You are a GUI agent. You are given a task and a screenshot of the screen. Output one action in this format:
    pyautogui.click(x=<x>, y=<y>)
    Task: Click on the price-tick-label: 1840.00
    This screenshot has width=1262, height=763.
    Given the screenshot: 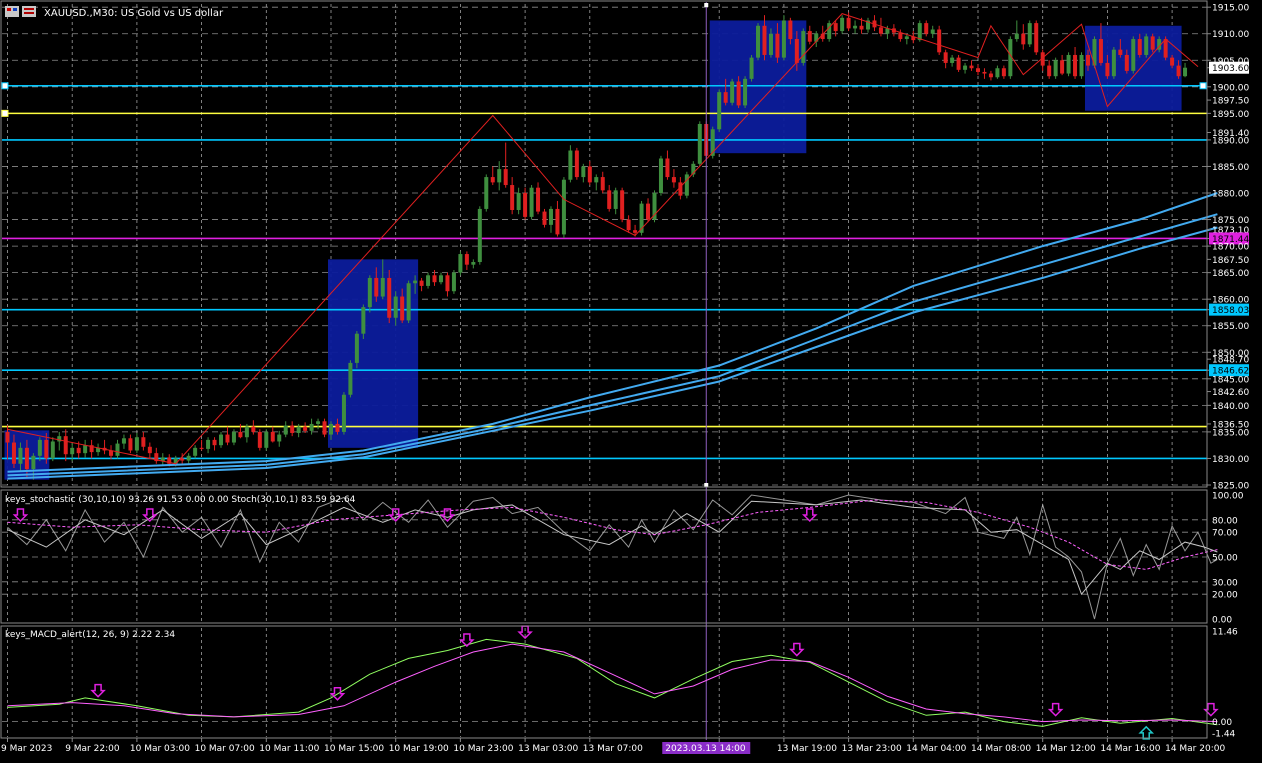 What is the action you would take?
    pyautogui.click(x=1230, y=407)
    